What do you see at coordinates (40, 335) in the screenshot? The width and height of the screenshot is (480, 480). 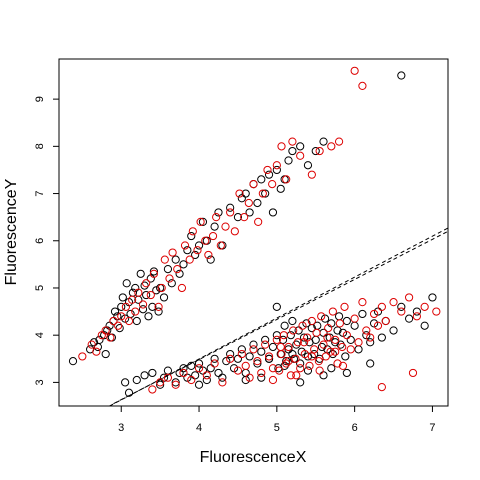 I see `y-tick-label: 4` at bounding box center [40, 335].